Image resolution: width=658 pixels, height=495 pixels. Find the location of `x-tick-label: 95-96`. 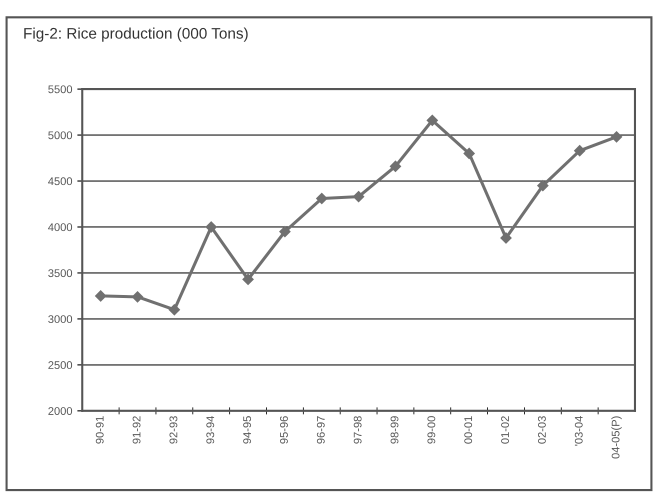

x-tick-label: 95-96 is located at coordinates (284, 430).